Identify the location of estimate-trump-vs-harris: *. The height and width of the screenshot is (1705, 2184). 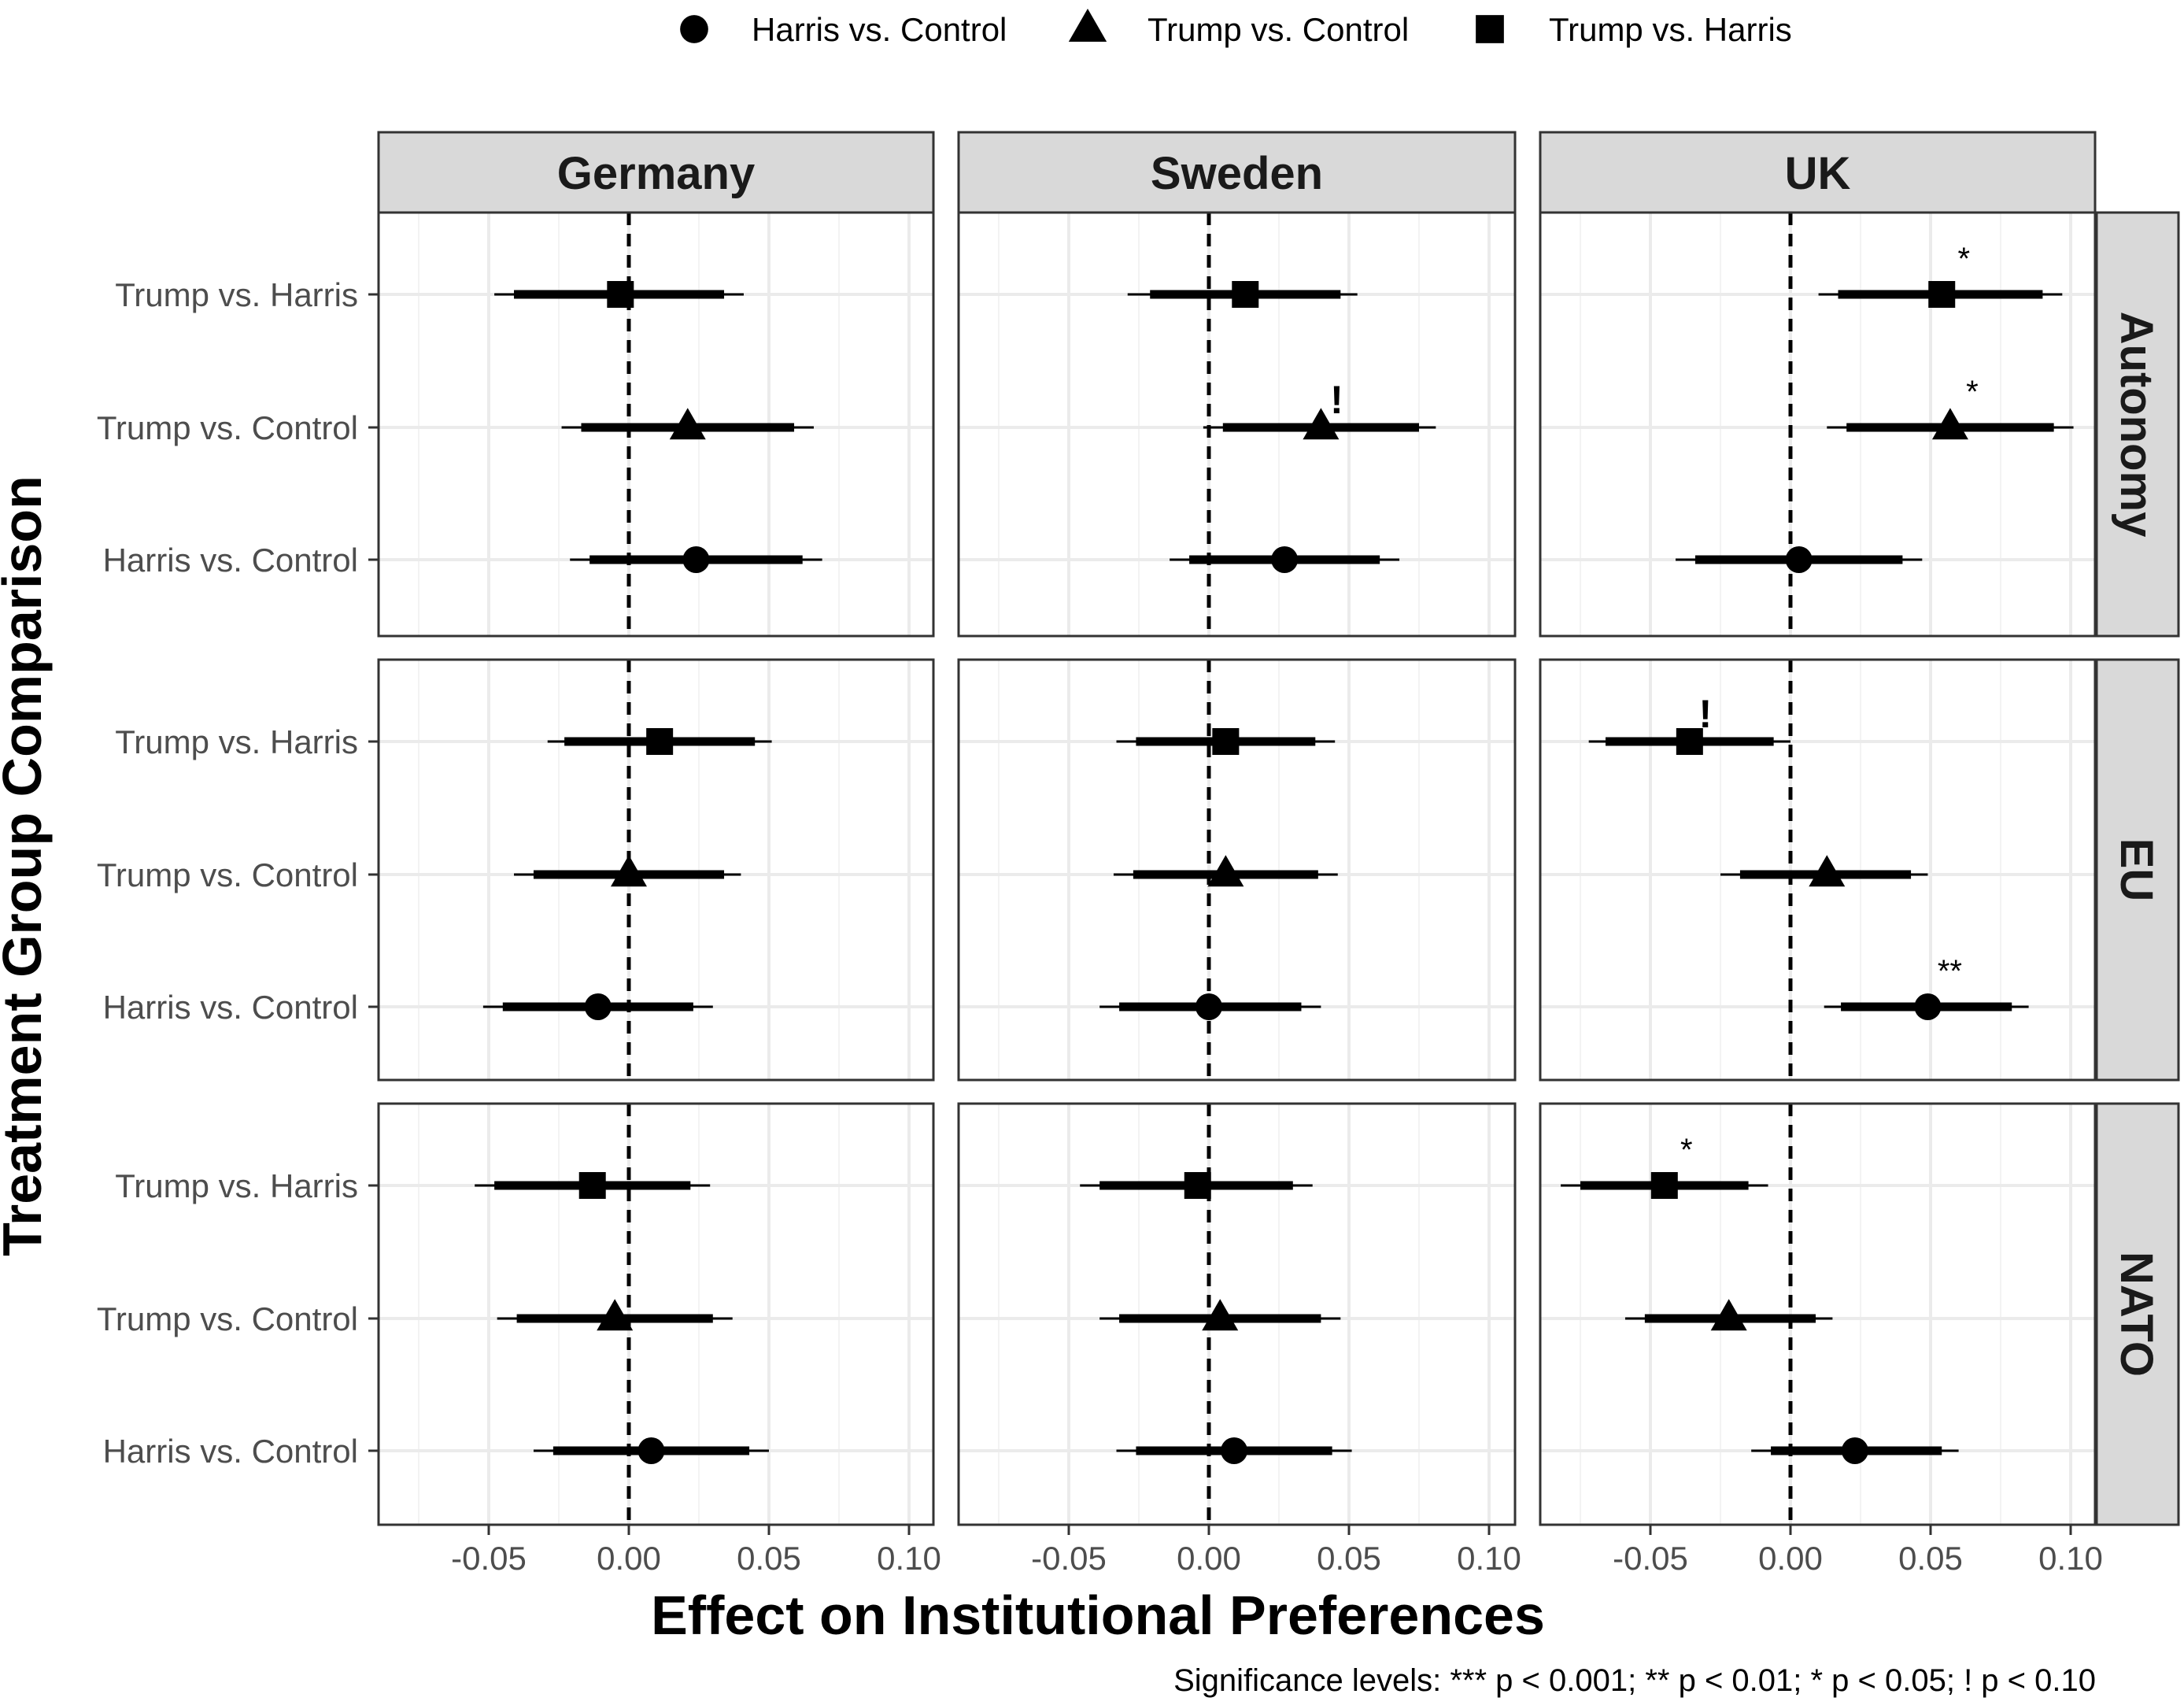
(1664, 1166).